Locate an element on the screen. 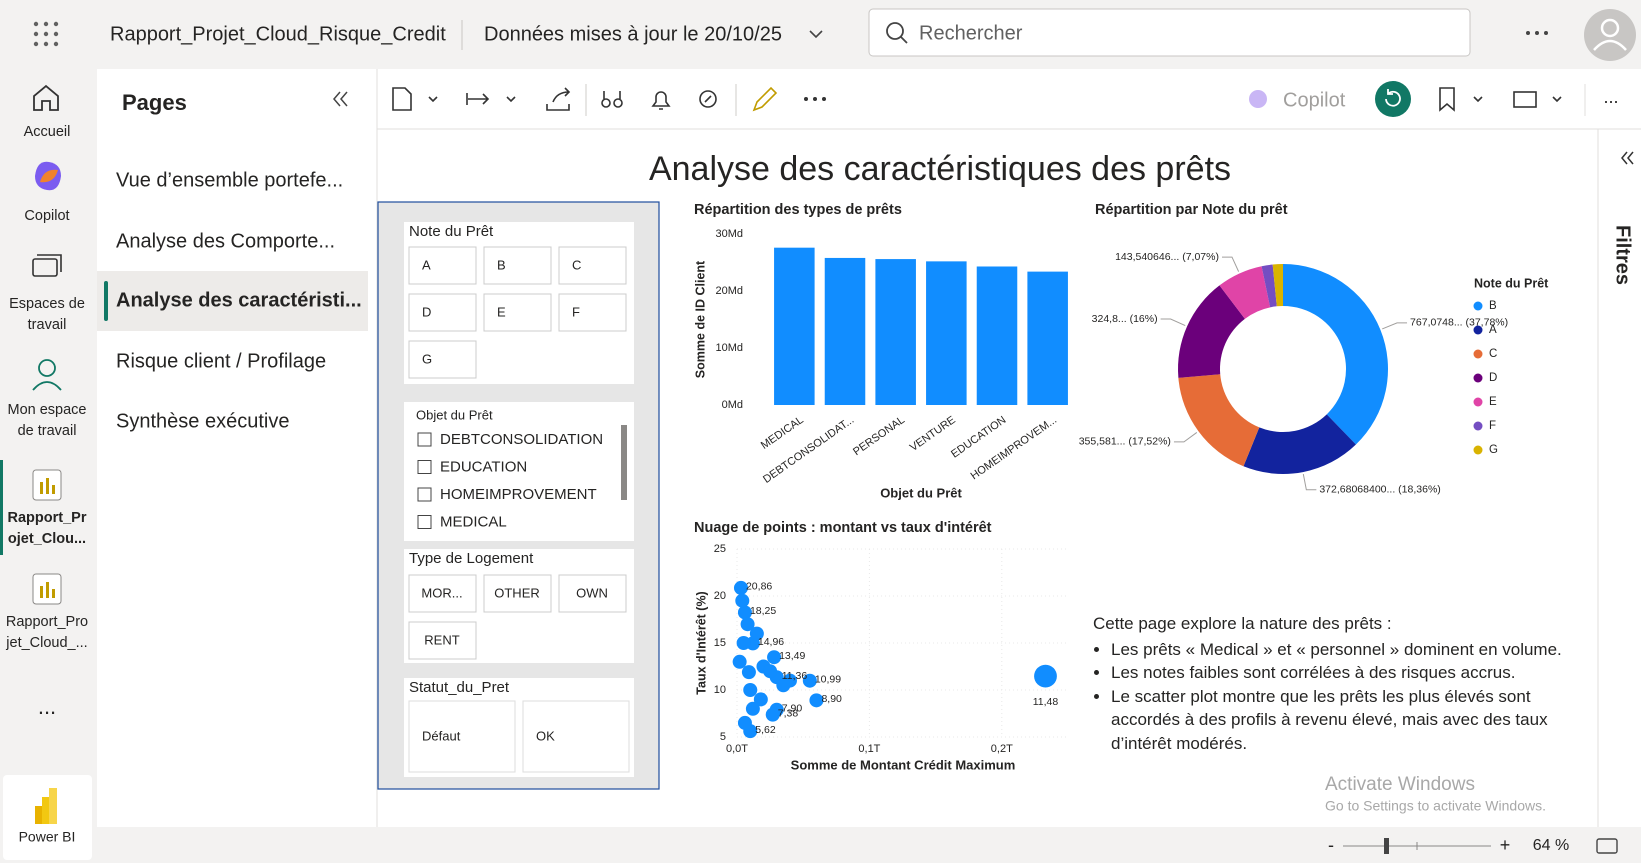 The height and width of the screenshot is (863, 1641). zoom-in: + is located at coordinates (1505, 845).